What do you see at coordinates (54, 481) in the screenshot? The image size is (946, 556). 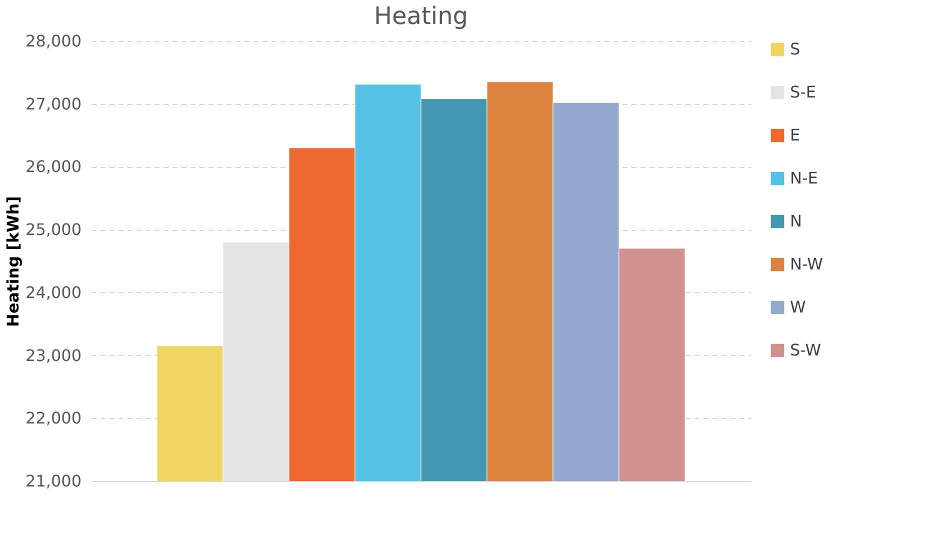 I see `y-tick-label: 21,000` at bounding box center [54, 481].